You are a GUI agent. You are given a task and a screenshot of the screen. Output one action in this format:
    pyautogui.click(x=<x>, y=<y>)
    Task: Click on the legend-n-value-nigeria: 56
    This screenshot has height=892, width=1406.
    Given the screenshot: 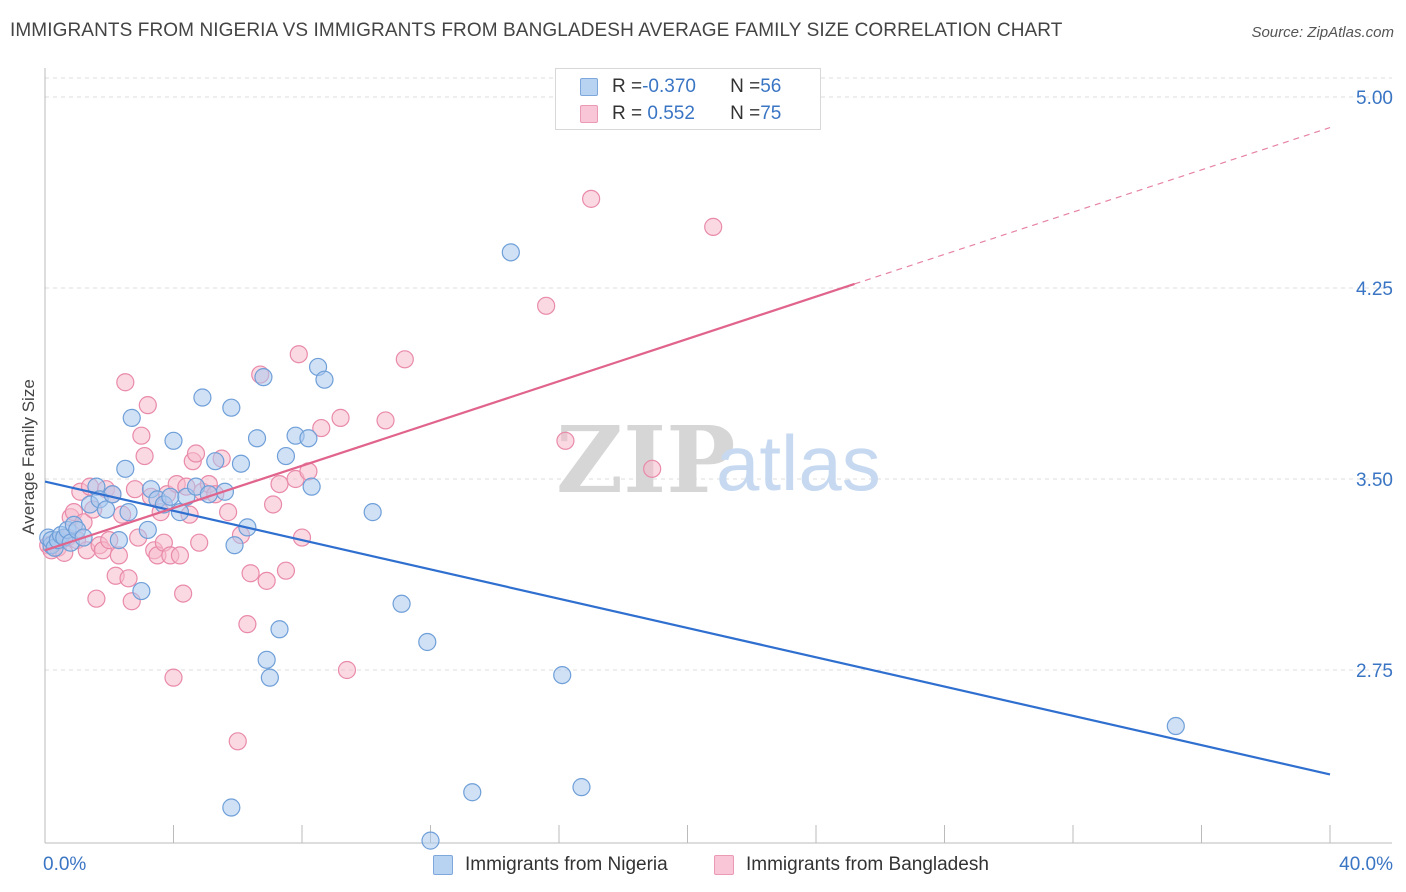 What is the action you would take?
    pyautogui.click(x=771, y=86)
    